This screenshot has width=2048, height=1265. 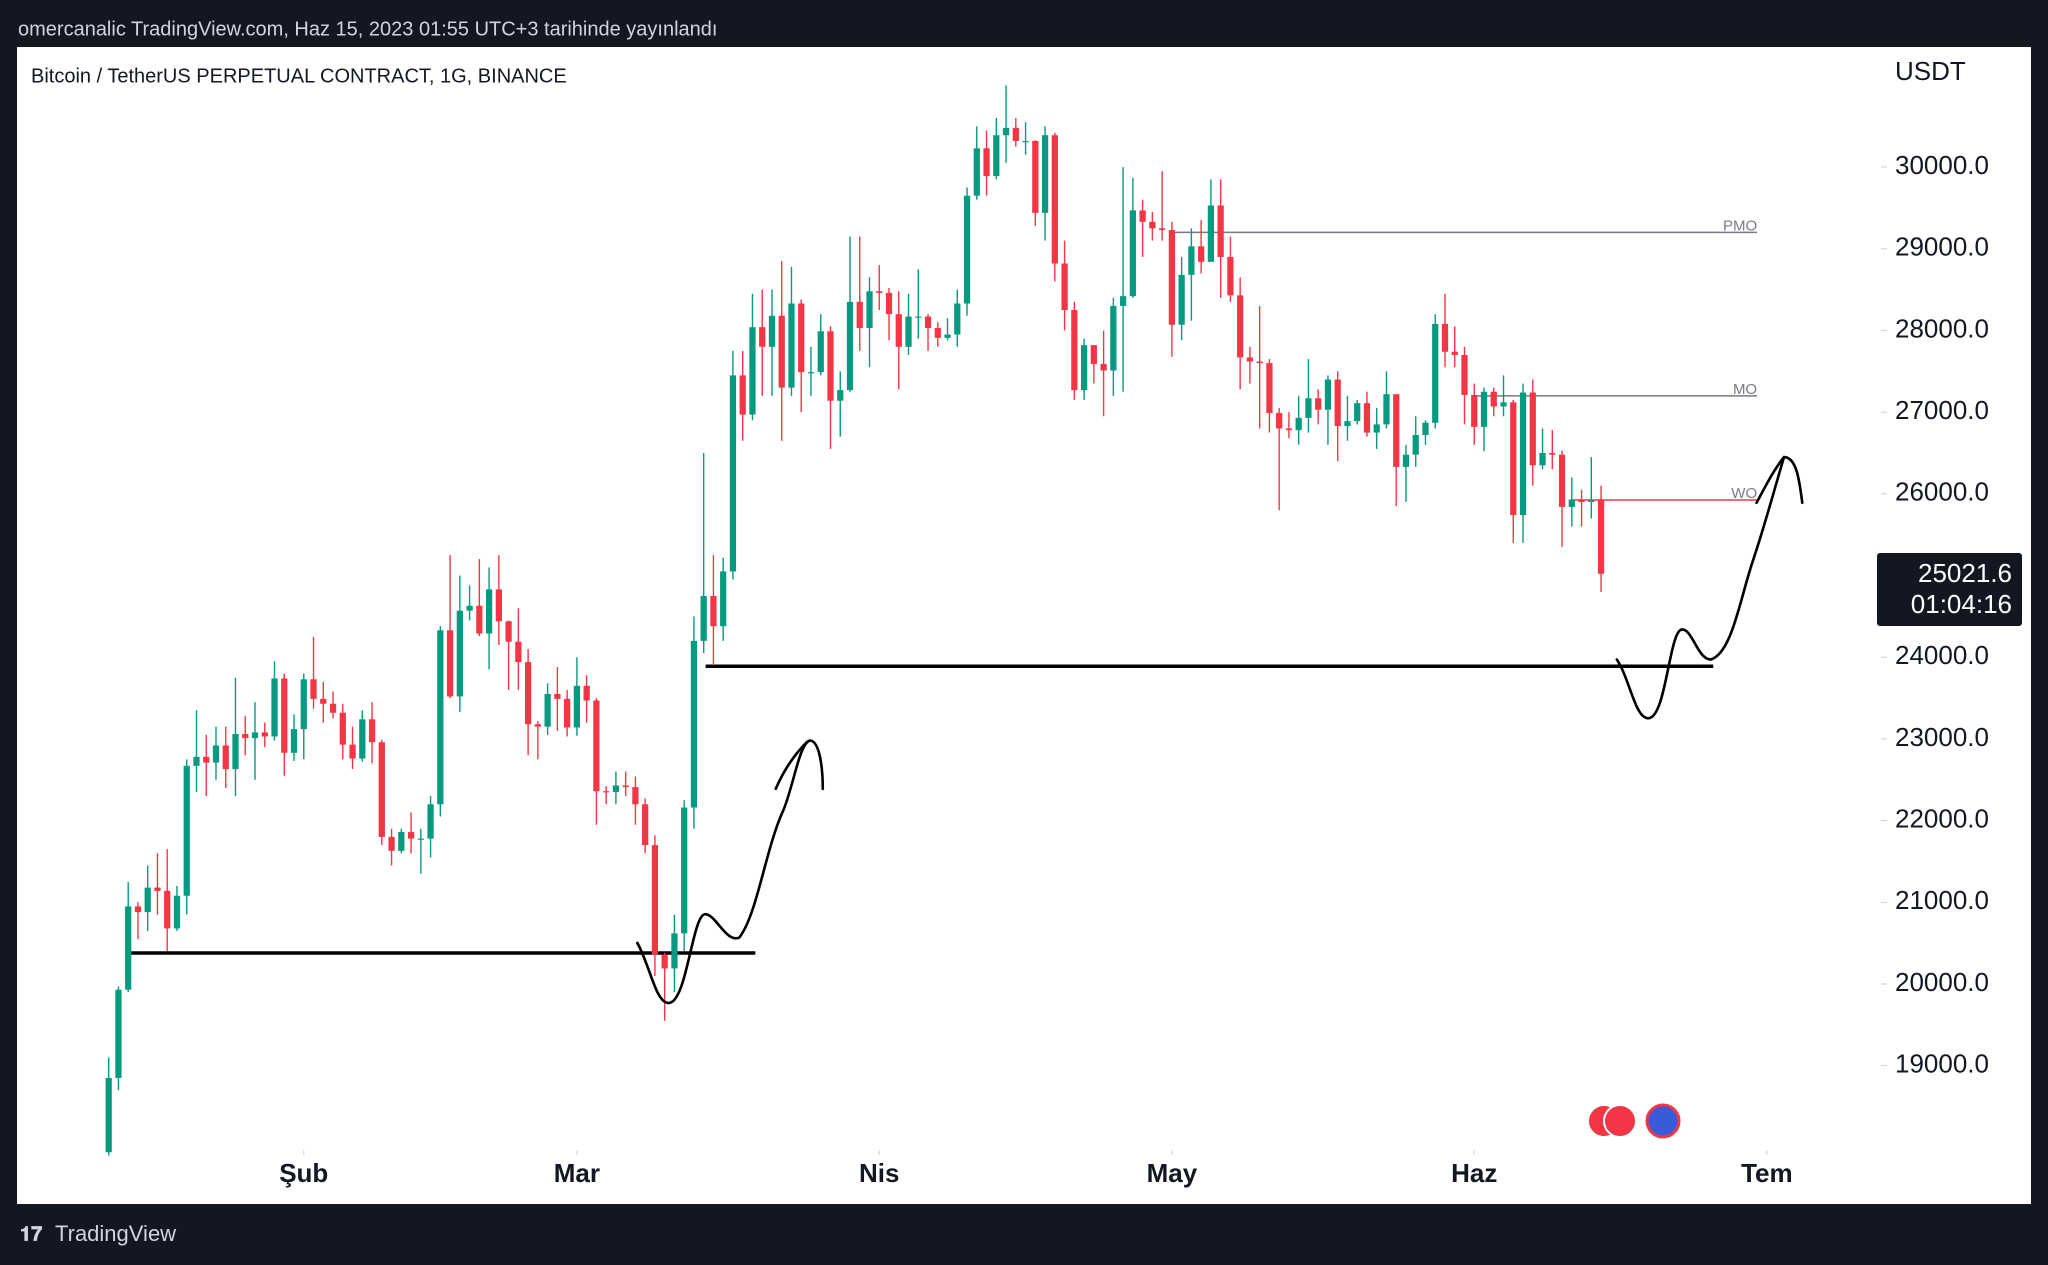 What do you see at coordinates (1740, 225) in the screenshot?
I see `level-label: PMO` at bounding box center [1740, 225].